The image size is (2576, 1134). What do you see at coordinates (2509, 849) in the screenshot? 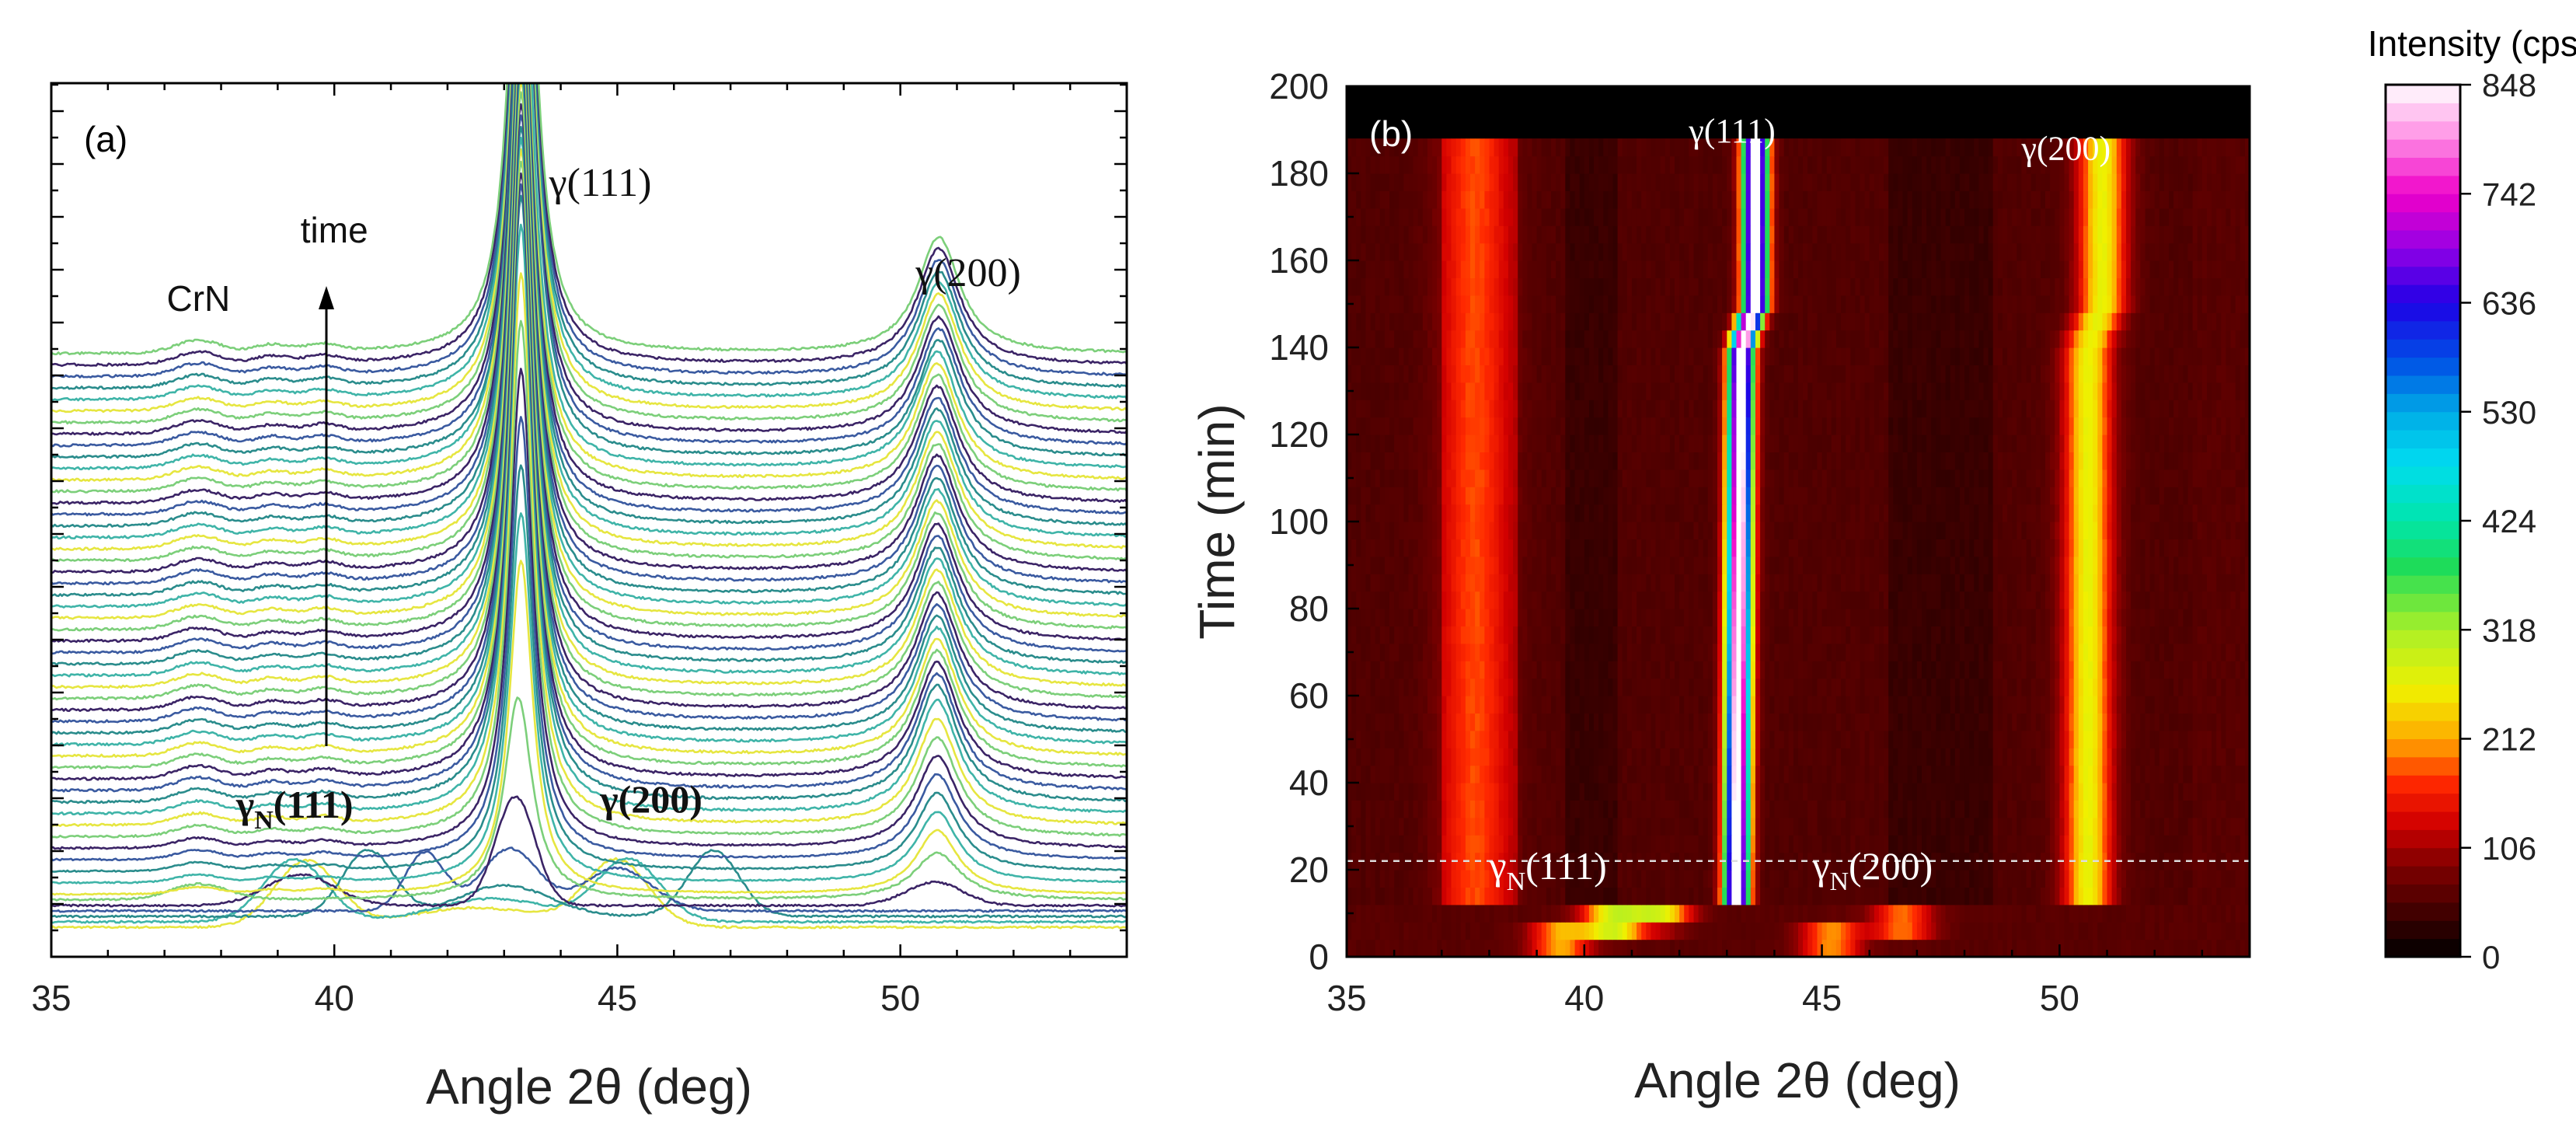
I see `colorbar-tick-label: 106` at bounding box center [2509, 849].